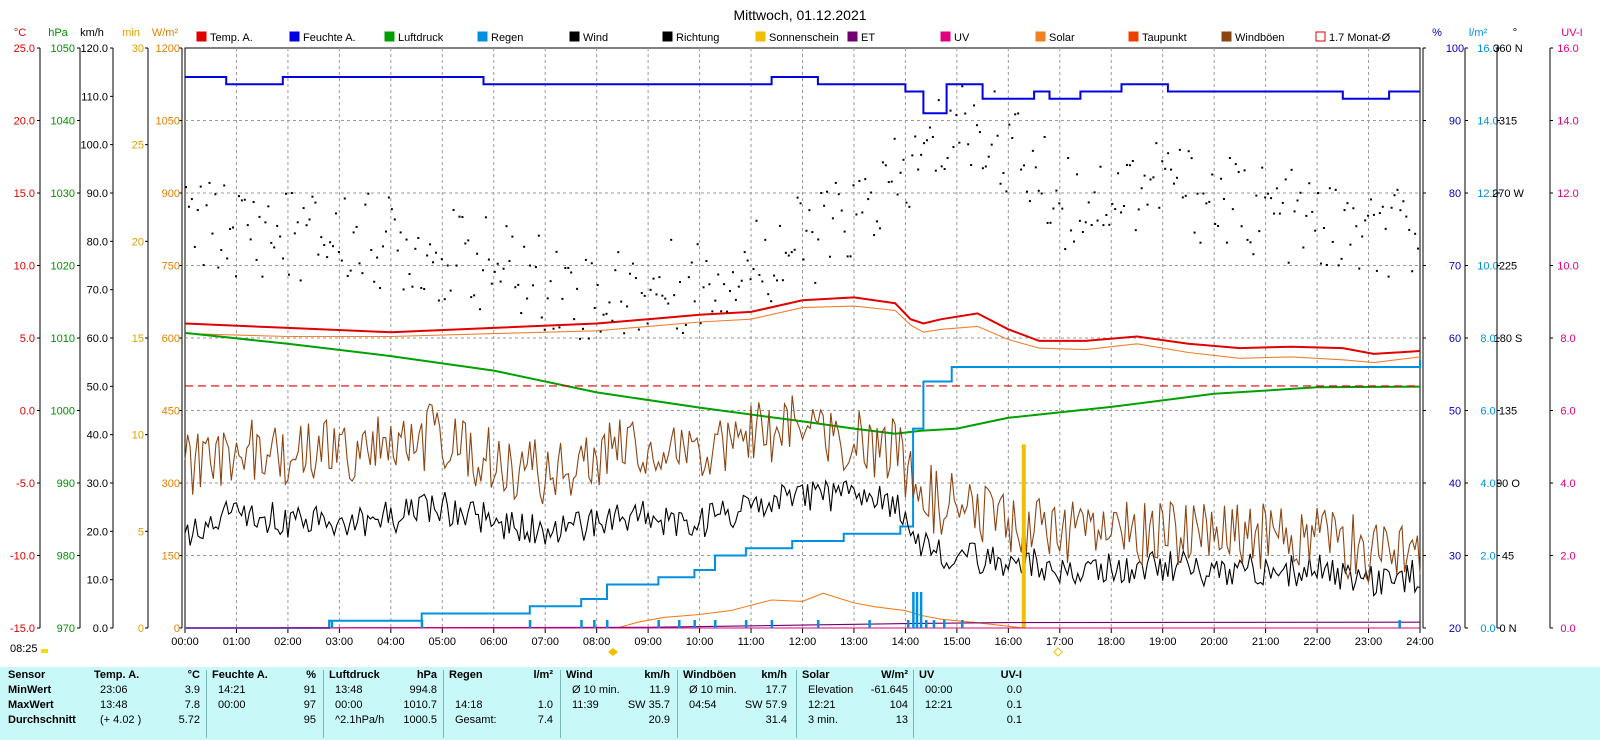  Describe the element at coordinates (939, 705) in the screenshot. I see `stats-time-cell: 12:21` at that location.